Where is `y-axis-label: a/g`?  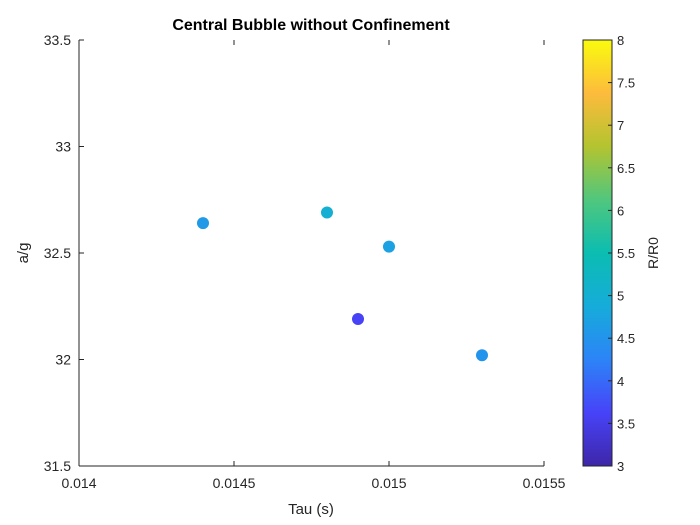 y-axis-label: a/g is located at coordinates (23, 253).